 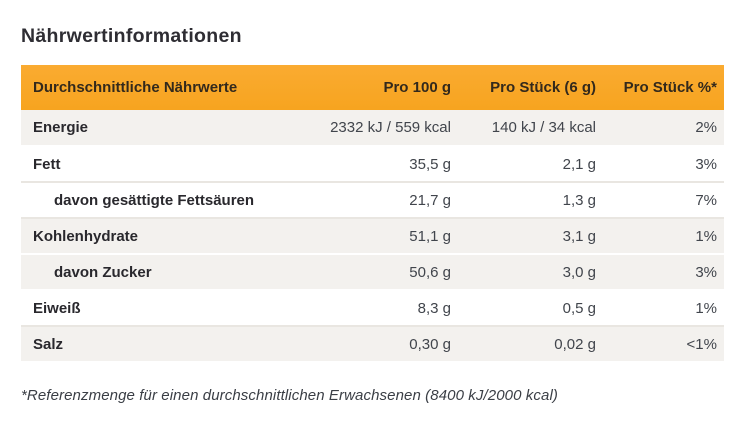 What do you see at coordinates (386, 164) in the screenshot?
I see `per-100g-value: 35,5 g` at bounding box center [386, 164].